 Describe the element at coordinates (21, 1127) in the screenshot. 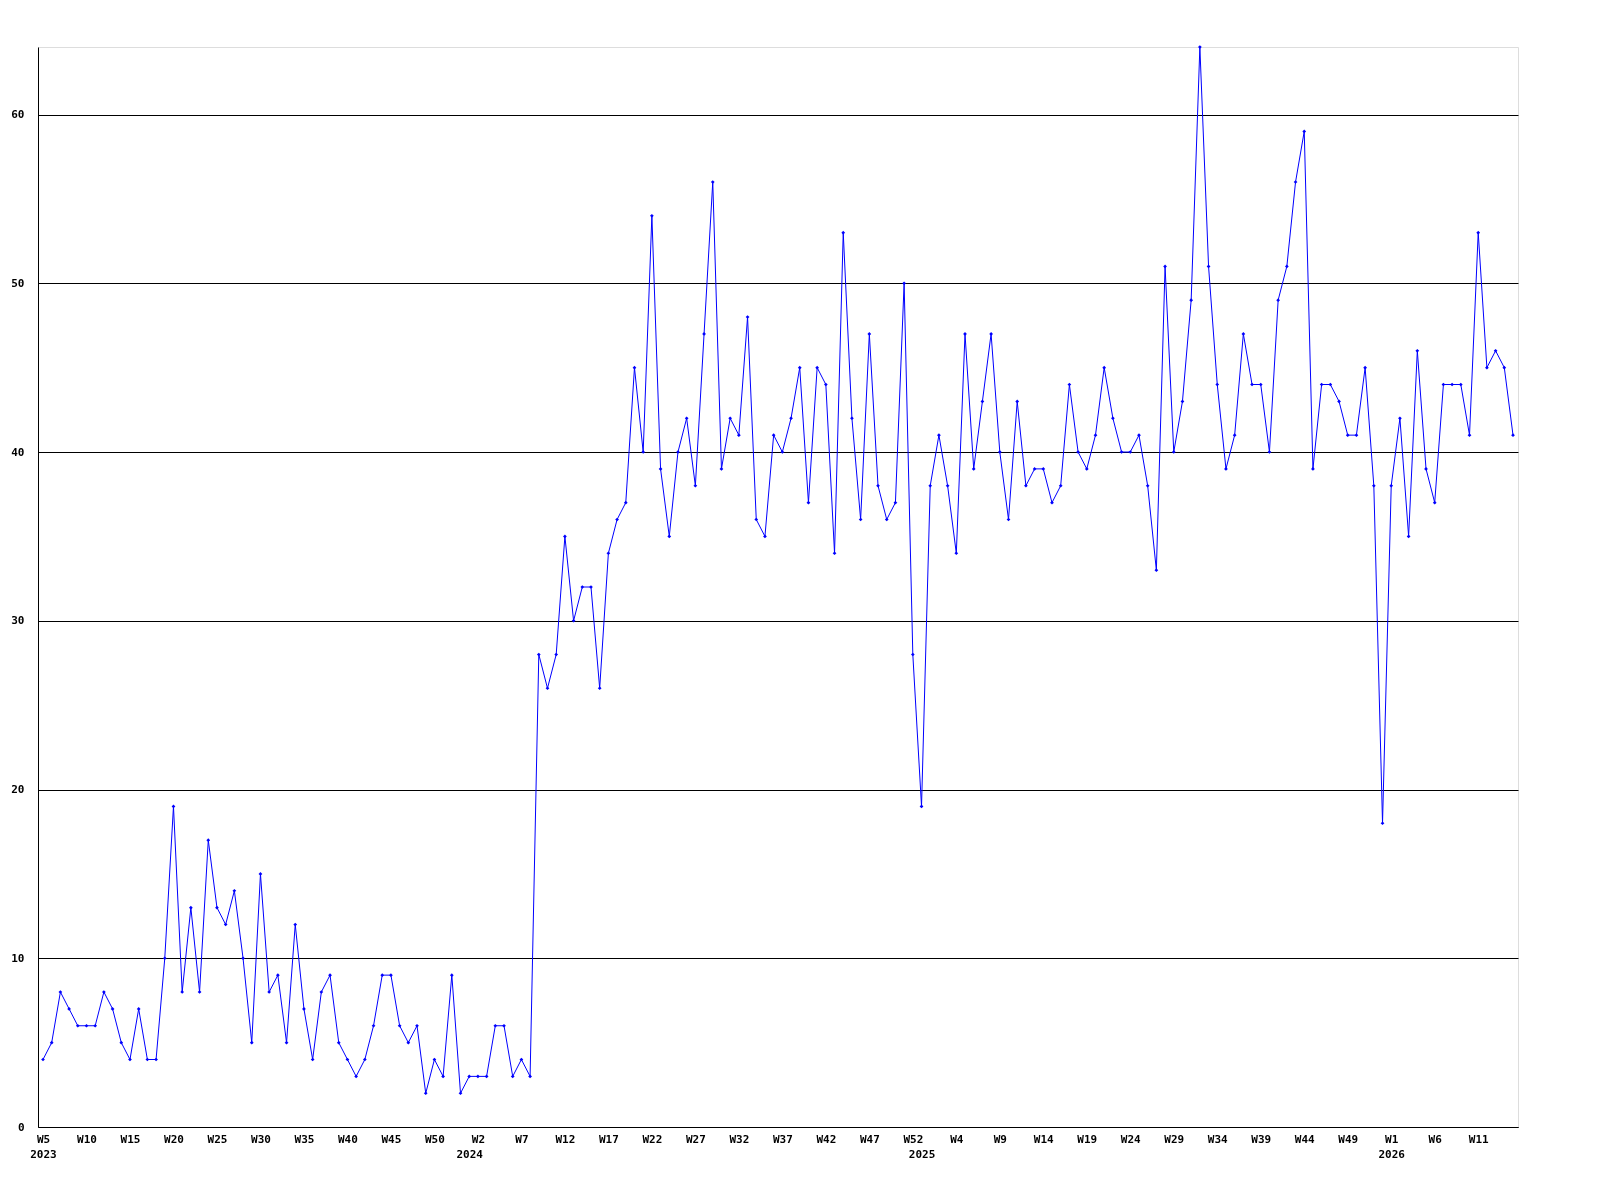

I see `y-tick-label: 0` at that location.